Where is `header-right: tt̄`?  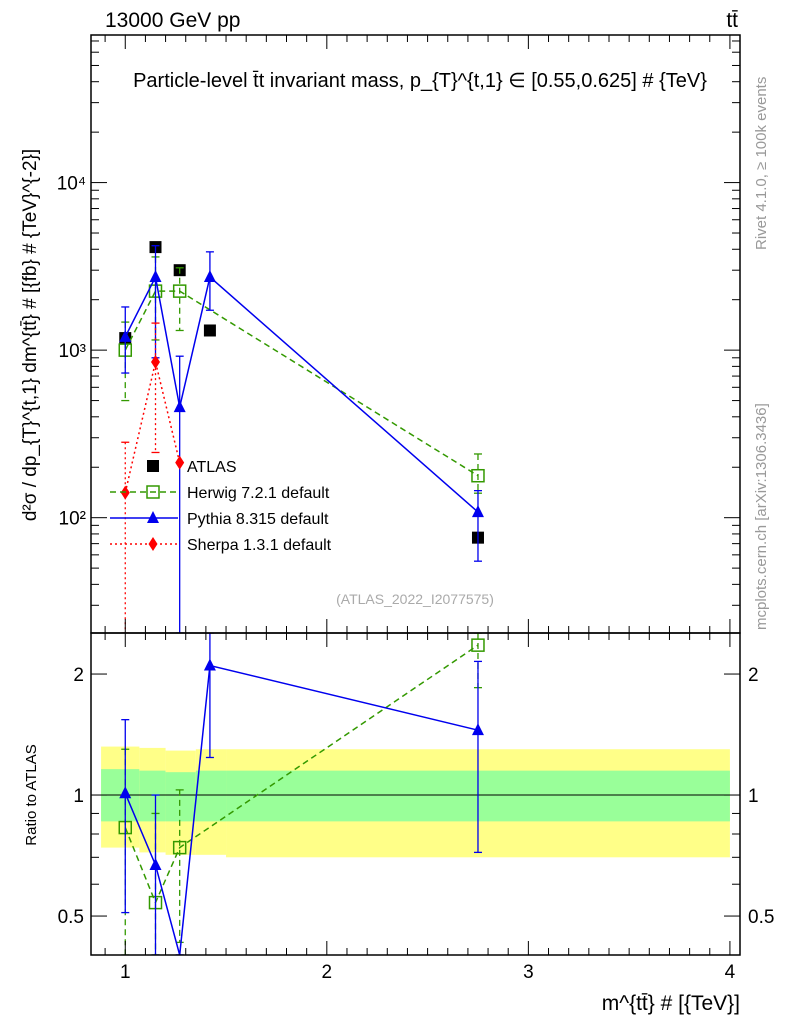
header-right: tt̄ is located at coordinates (732, 20).